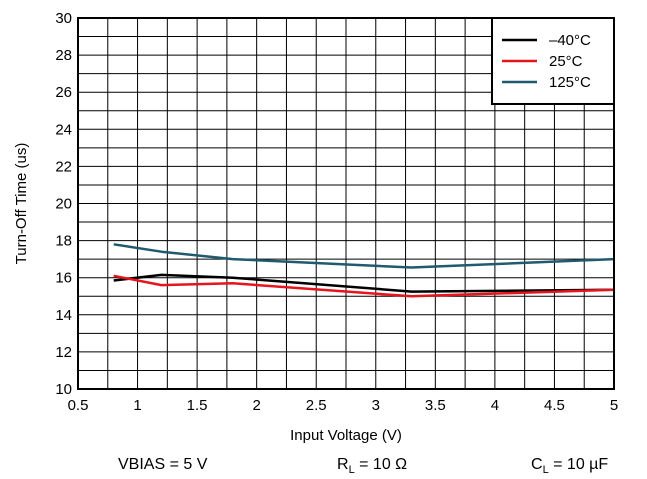 This screenshot has width=647, height=479. What do you see at coordinates (495, 405) in the screenshot?
I see `x-tick-label: 4` at bounding box center [495, 405].